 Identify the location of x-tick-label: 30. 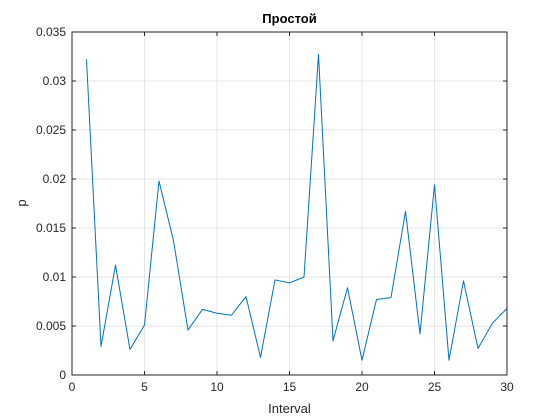
(507, 387).